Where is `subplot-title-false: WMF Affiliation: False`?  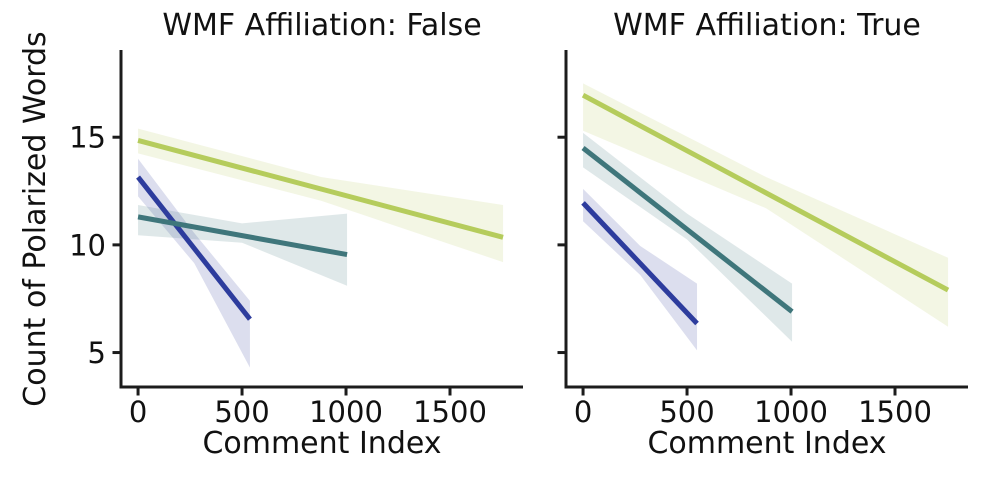
subplot-title-false: WMF Affiliation: False is located at coordinates (322, 25).